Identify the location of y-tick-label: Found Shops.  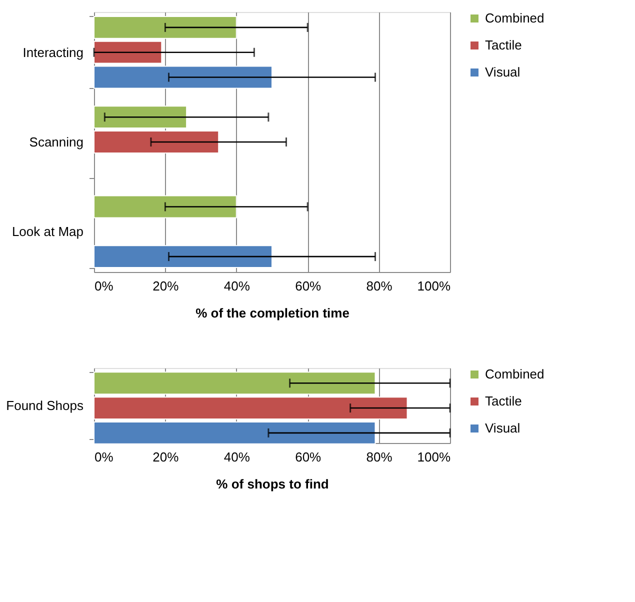
(45, 405).